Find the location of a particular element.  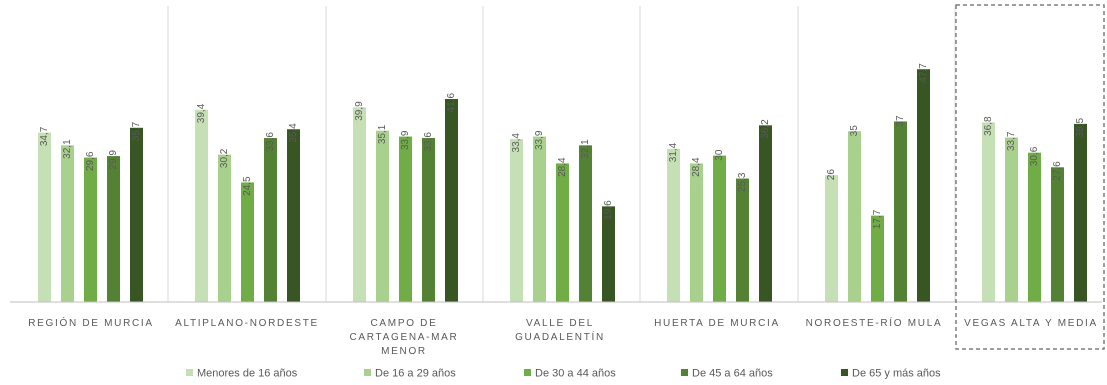

bar-vegas-alta-y-media-de-65-y-mas-anos is located at coordinates (1080, 212).